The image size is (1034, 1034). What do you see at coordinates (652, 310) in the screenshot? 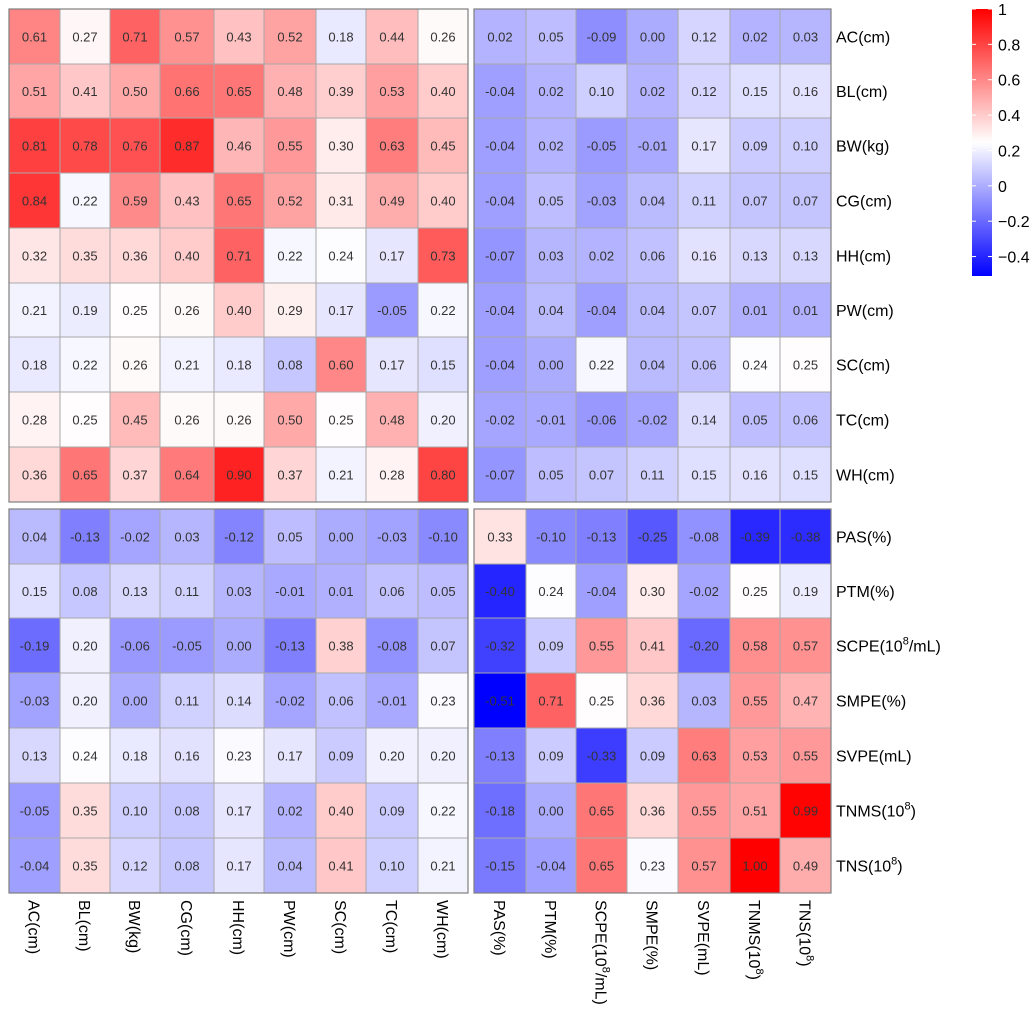
I see `cell-value-label: 0.04` at bounding box center [652, 310].